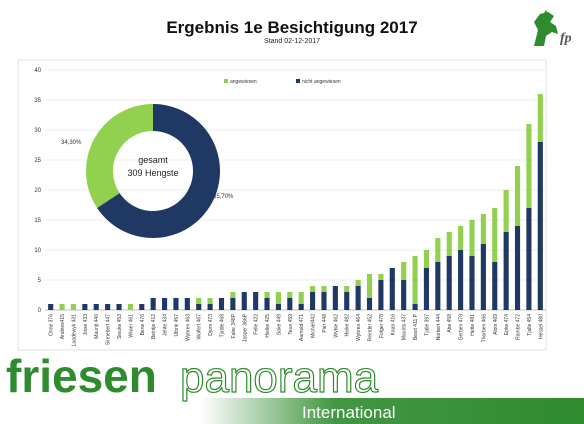 The image size is (584, 424). Describe the element at coordinates (450, 323) in the screenshot. I see `x-tick-label: Abe 458` at that location.